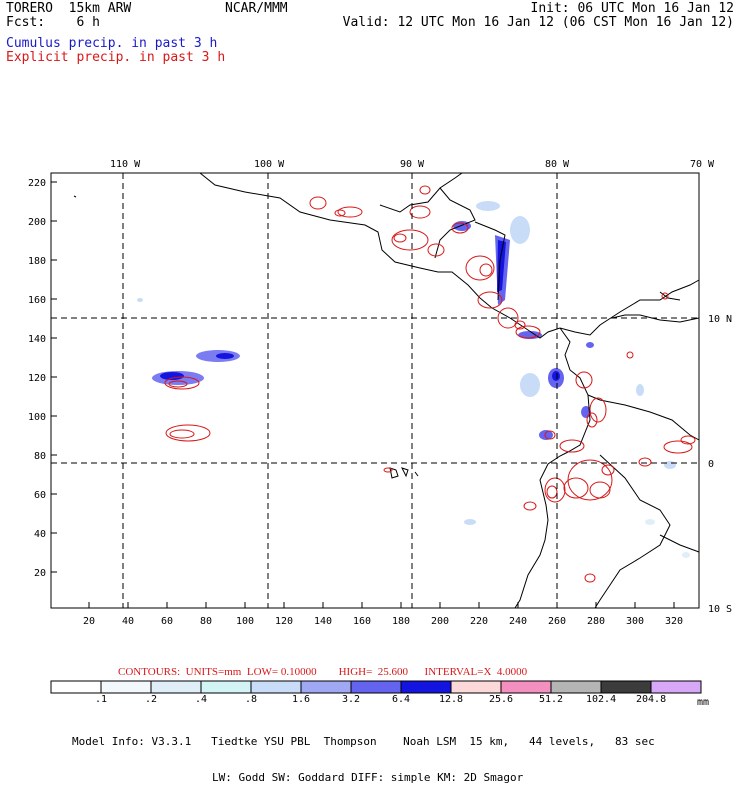 Image resolution: width=740 pixels, height=796 pixels. What do you see at coordinates (37, 378) in the screenshot?
I see `y-tick-120: 120` at bounding box center [37, 378].